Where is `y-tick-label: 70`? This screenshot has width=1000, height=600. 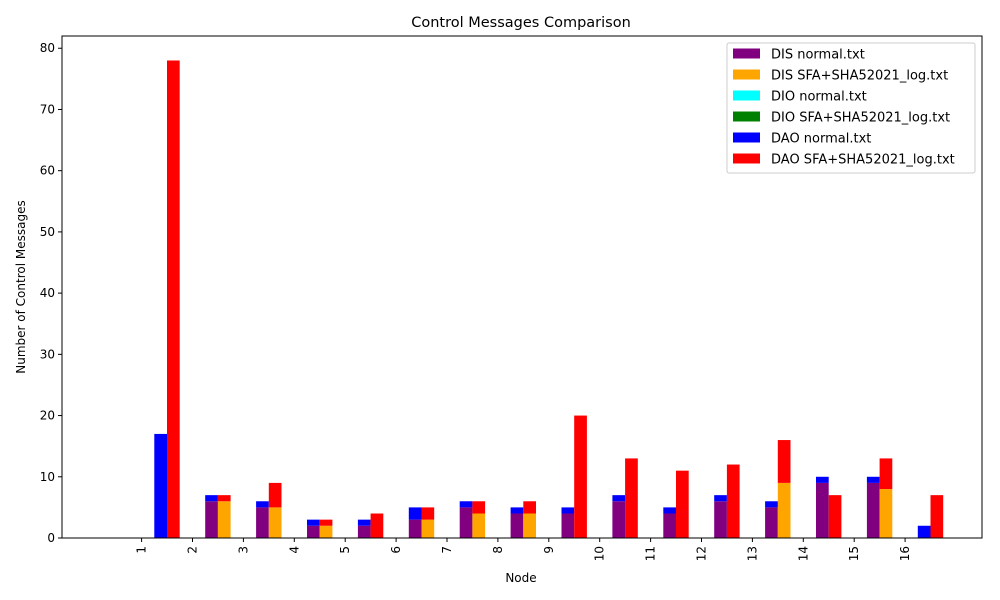 y-tick-label: 70 is located at coordinates (47, 109).